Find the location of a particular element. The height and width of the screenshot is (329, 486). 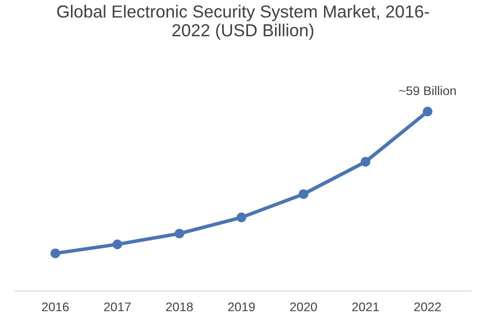

x-tick-label: 2022 is located at coordinates (427, 307).